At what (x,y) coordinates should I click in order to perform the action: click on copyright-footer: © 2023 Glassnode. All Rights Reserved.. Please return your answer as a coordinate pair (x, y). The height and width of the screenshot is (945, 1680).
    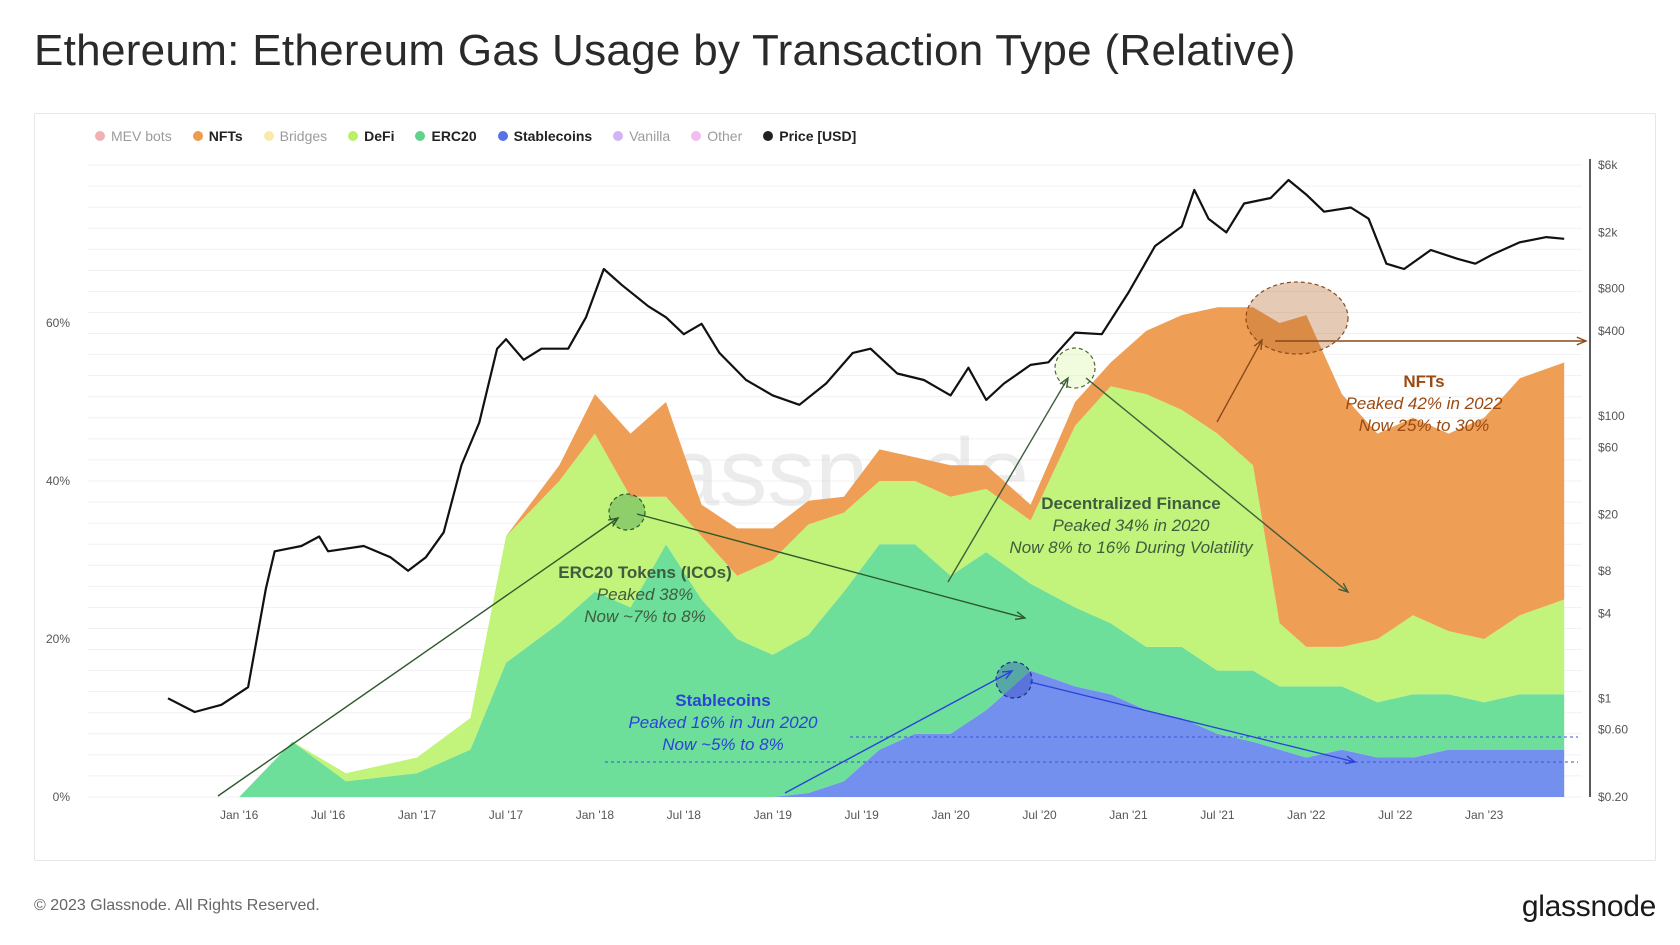
    Looking at the image, I should click on (177, 905).